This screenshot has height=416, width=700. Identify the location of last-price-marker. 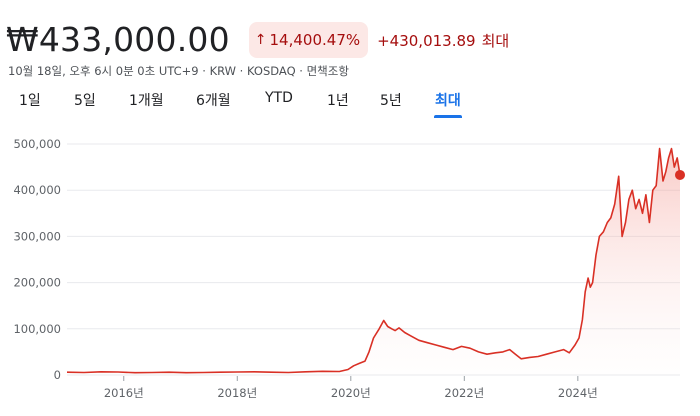
(680, 174).